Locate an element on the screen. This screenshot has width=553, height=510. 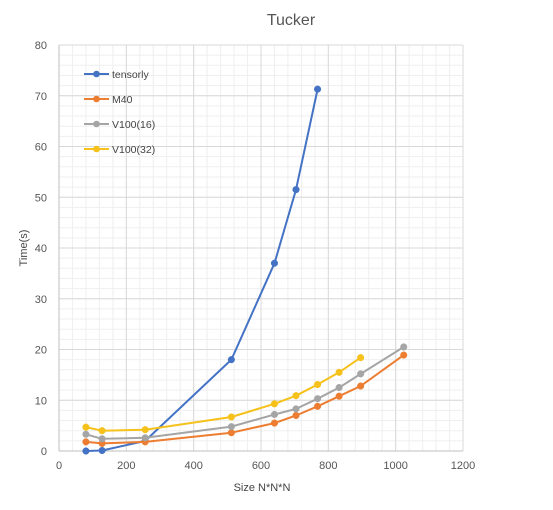
y-tick-label: 10 is located at coordinates (41, 401).